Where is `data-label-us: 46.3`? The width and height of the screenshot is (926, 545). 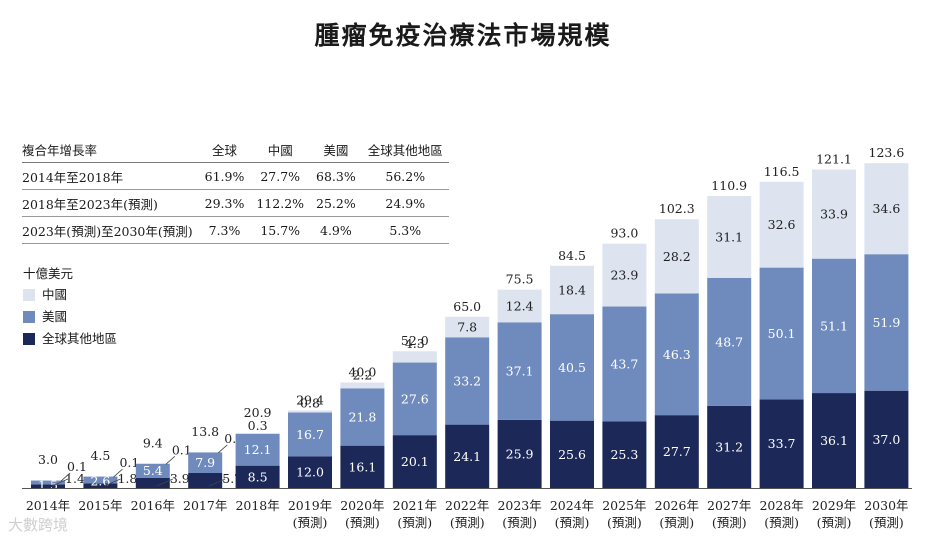
data-label-us: 46.3 is located at coordinates (677, 354).